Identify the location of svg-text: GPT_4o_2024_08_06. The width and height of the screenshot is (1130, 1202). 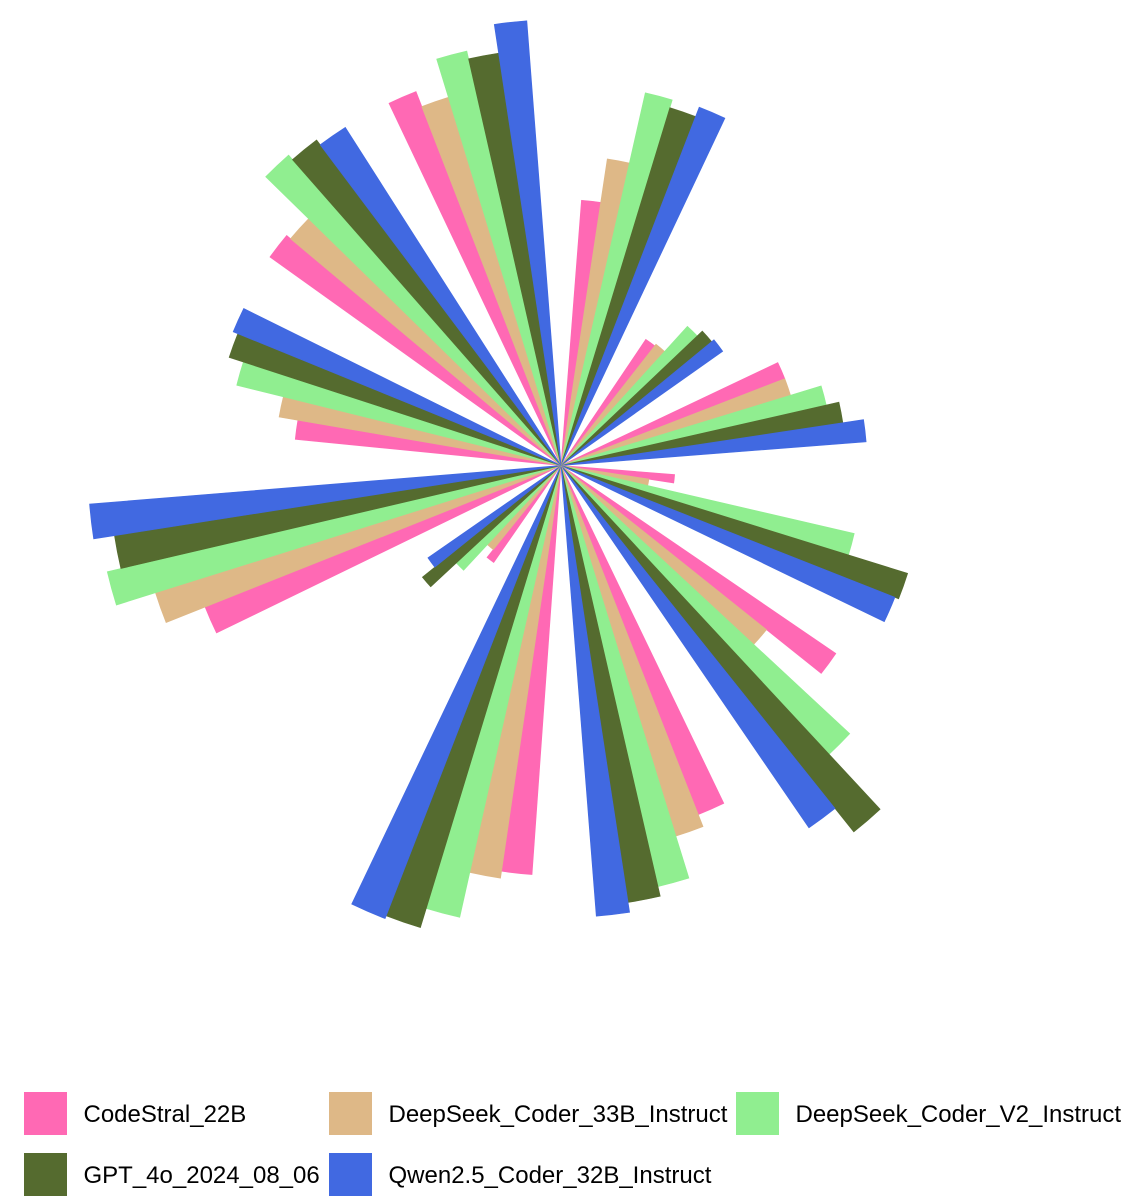
(202, 1175).